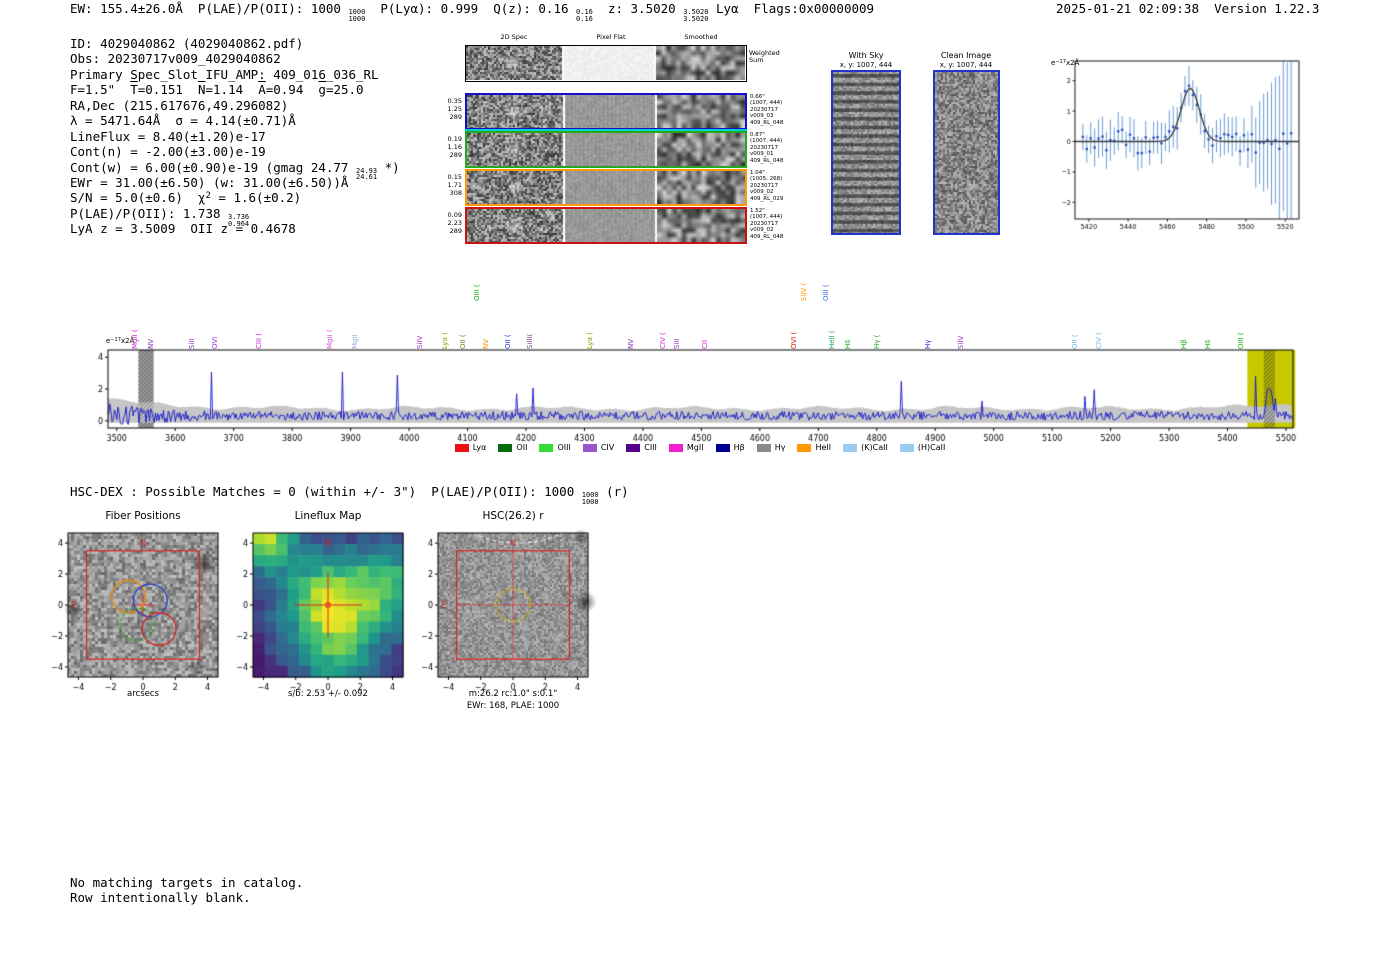 This screenshot has width=1400, height=953. What do you see at coordinates (514, 37) in the screenshot?
I see `spec2d-column-header: 2D Spec` at bounding box center [514, 37].